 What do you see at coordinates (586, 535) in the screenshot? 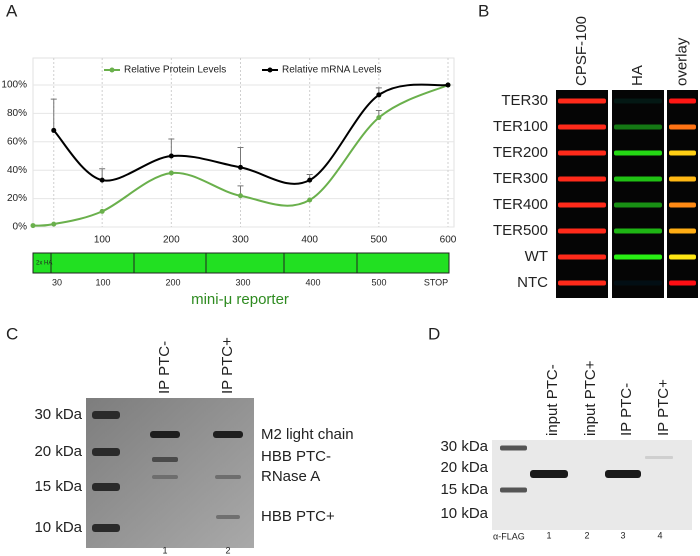
I see `lane-number: 2` at bounding box center [586, 535].